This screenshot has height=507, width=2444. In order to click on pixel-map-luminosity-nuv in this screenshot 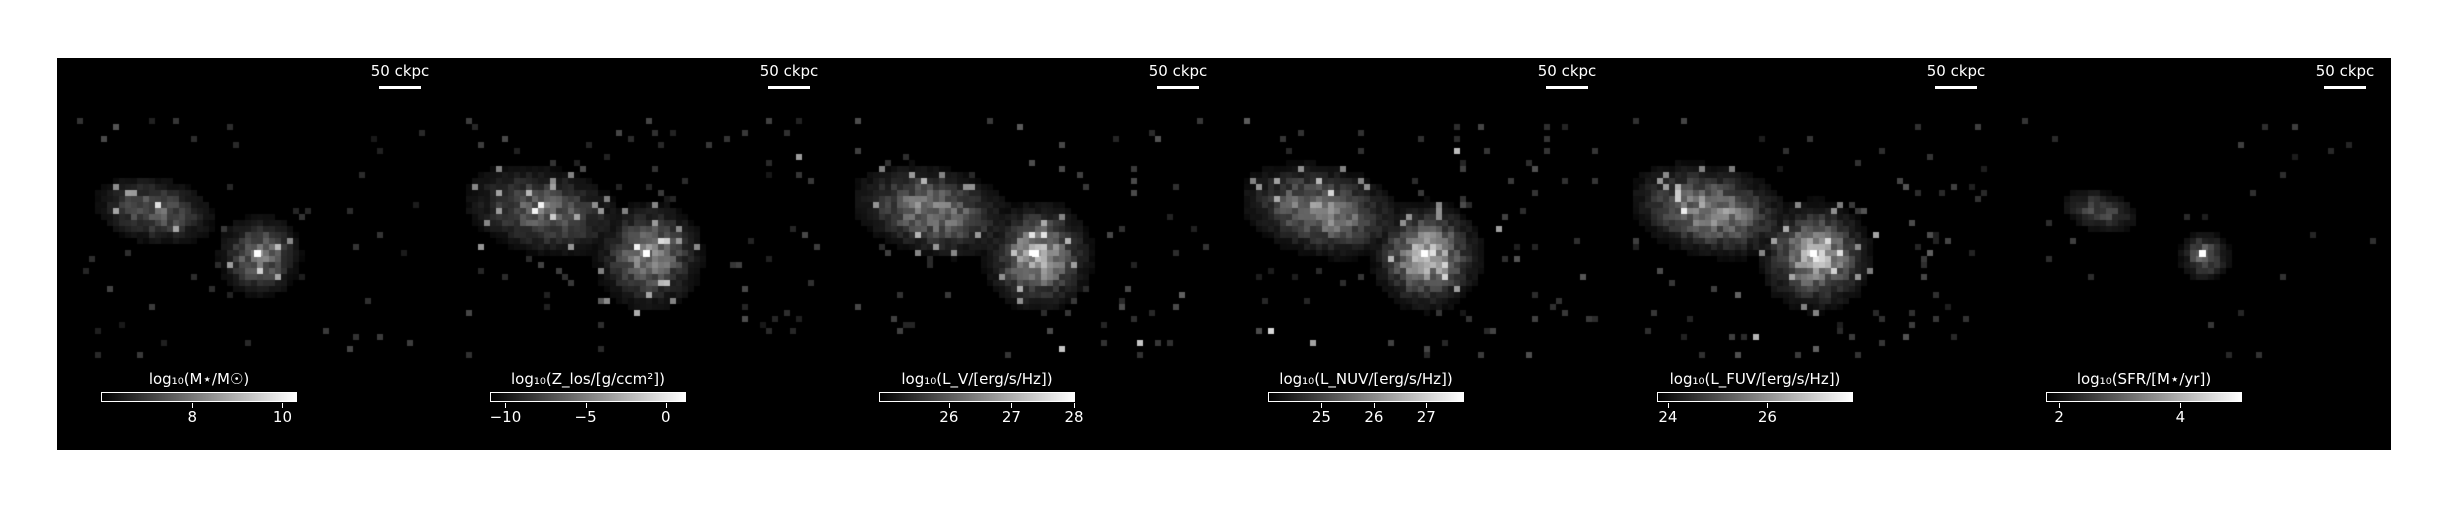, I will do `click(1418, 254)`.